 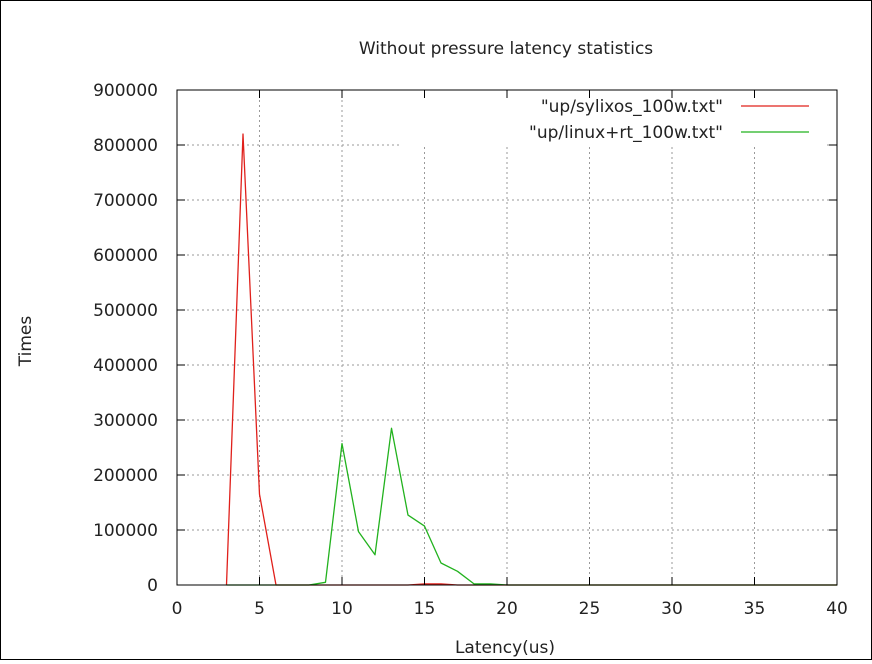 What do you see at coordinates (125, 421) in the screenshot?
I see `y-tick-label: 300000` at bounding box center [125, 421].